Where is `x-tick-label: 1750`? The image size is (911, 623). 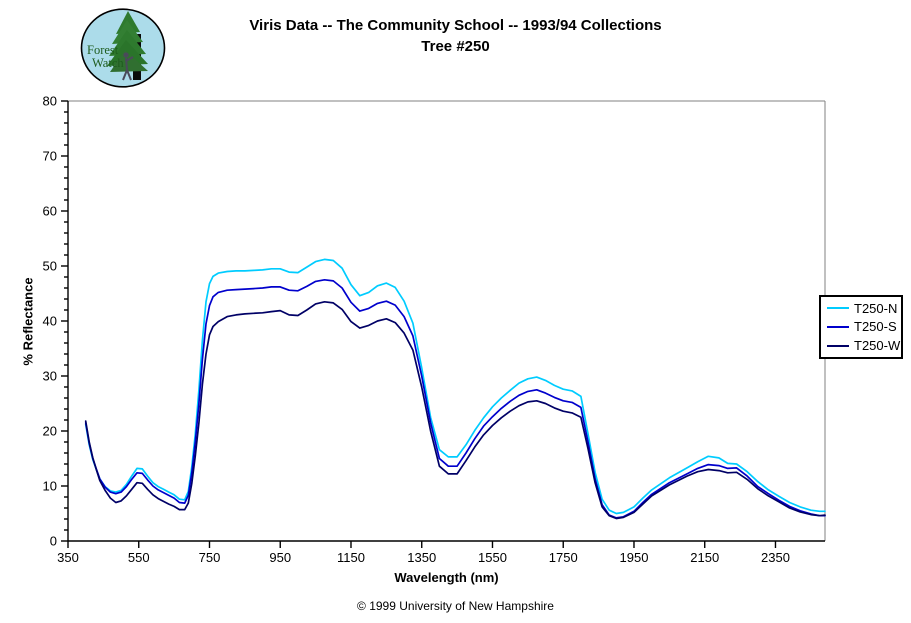 x-tick-label: 1750 is located at coordinates (563, 557).